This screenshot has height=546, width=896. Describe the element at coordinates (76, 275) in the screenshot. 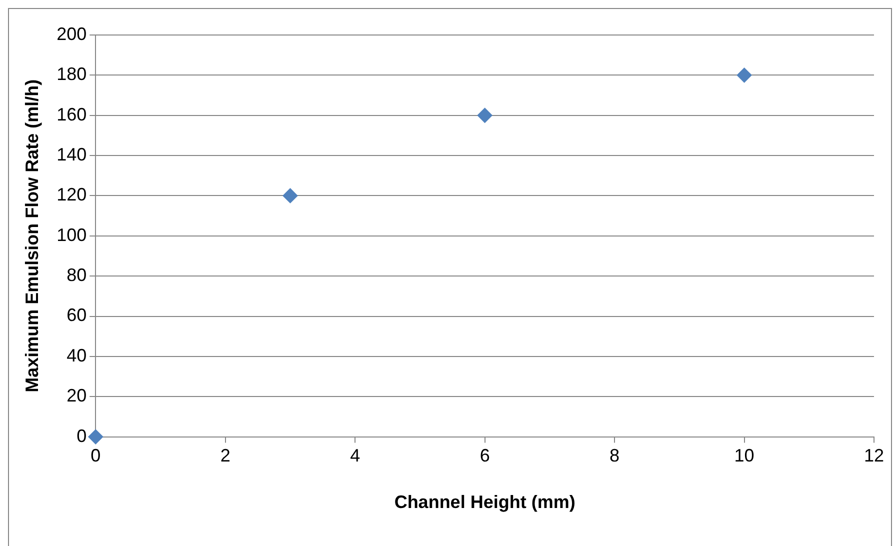

I see `y-tick-label: 80` at that location.